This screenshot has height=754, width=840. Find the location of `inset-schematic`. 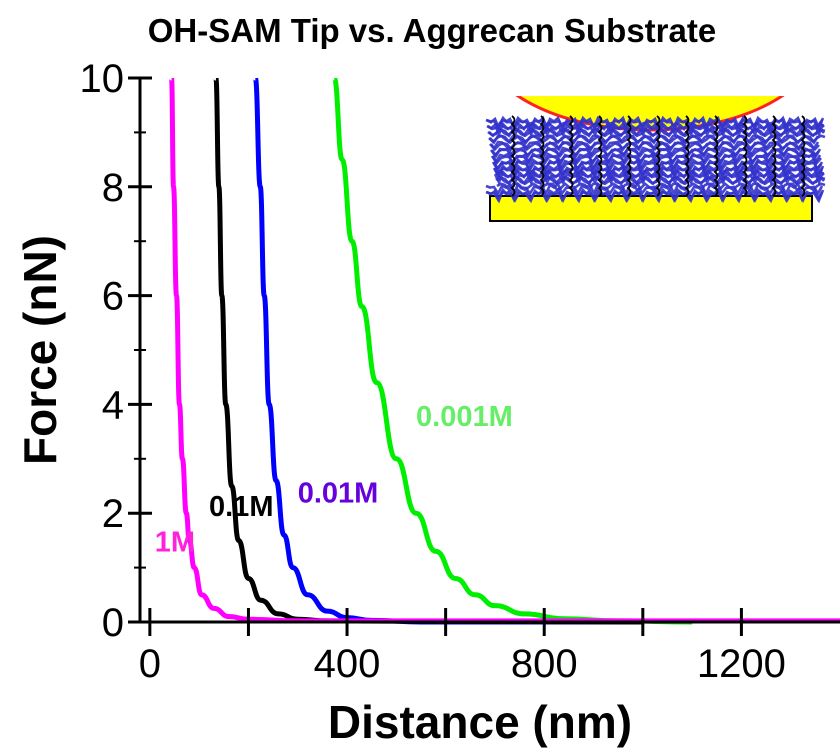

inset-schematic is located at coordinates (655, 159).